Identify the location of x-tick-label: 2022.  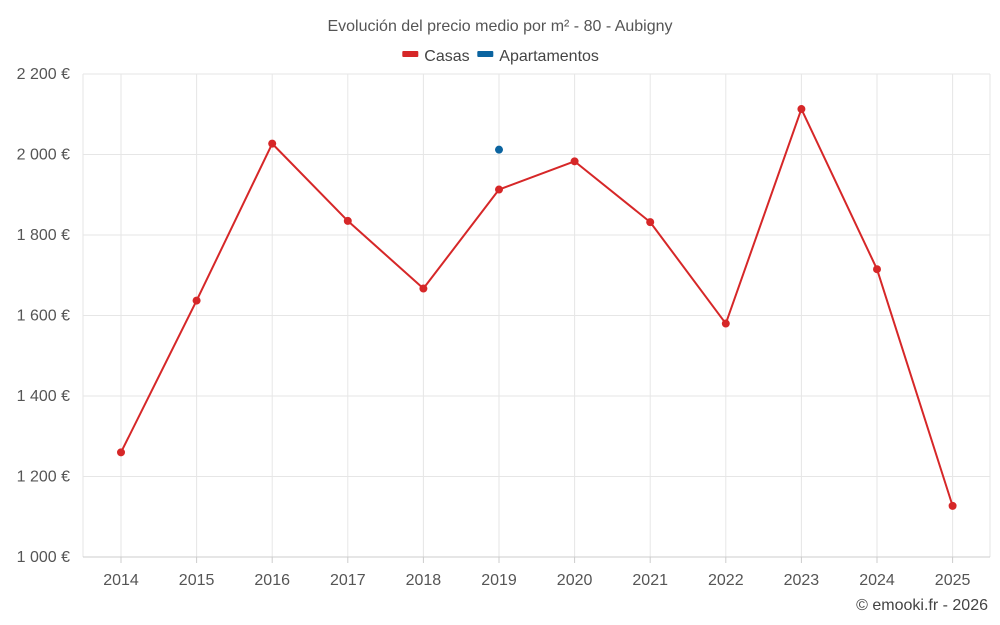
(726, 580).